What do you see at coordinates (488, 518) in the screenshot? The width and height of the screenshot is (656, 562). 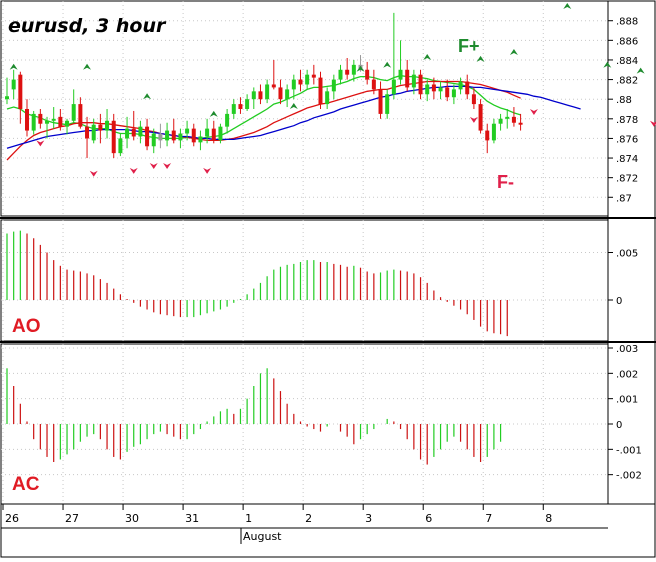 I see `x-tick-label: 7` at bounding box center [488, 518].